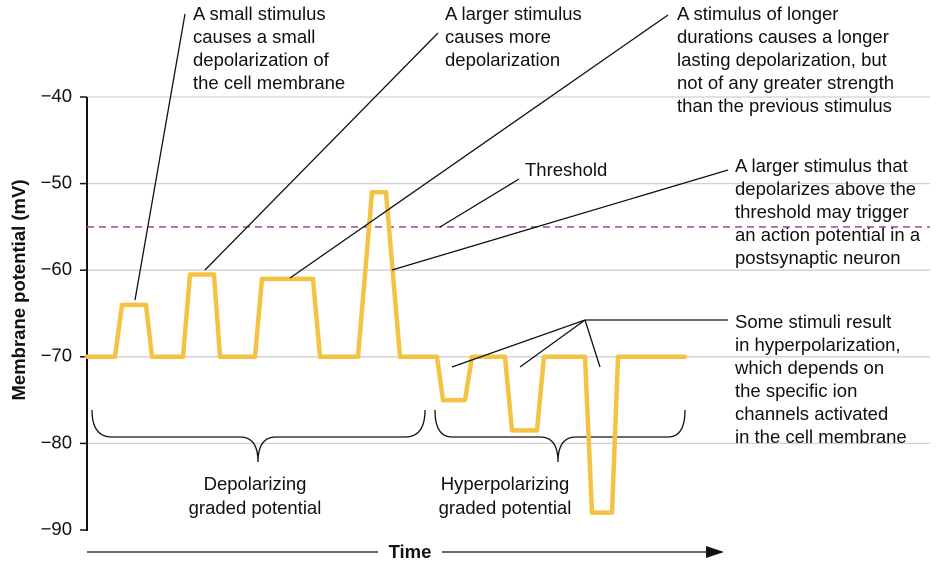 This screenshot has width=947, height=570. What do you see at coordinates (255, 483) in the screenshot?
I see `group-label: Depolarizing` at bounding box center [255, 483].